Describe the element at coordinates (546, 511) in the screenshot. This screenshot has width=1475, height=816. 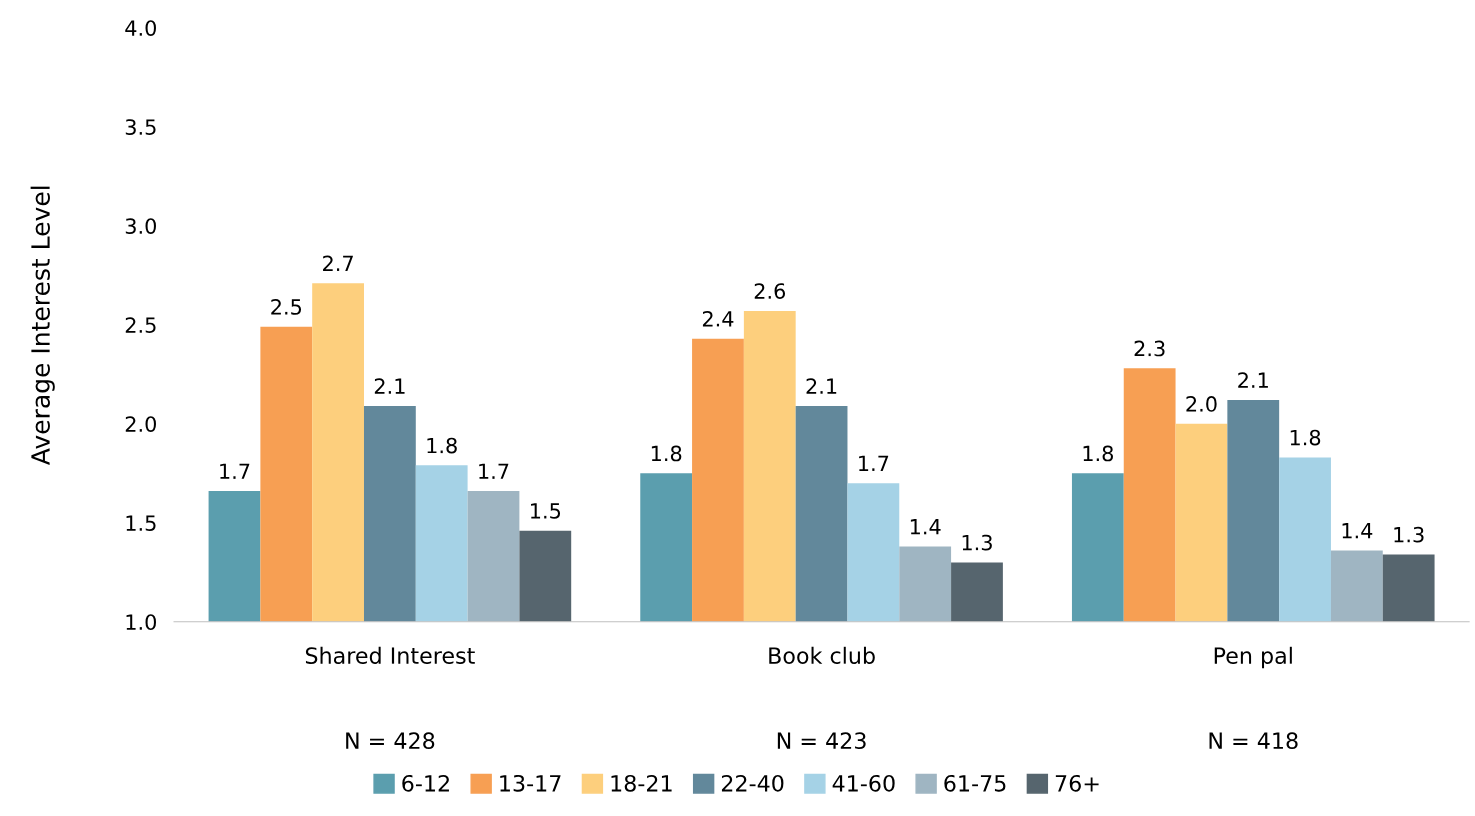
I see `data-label: 1.5` at that location.